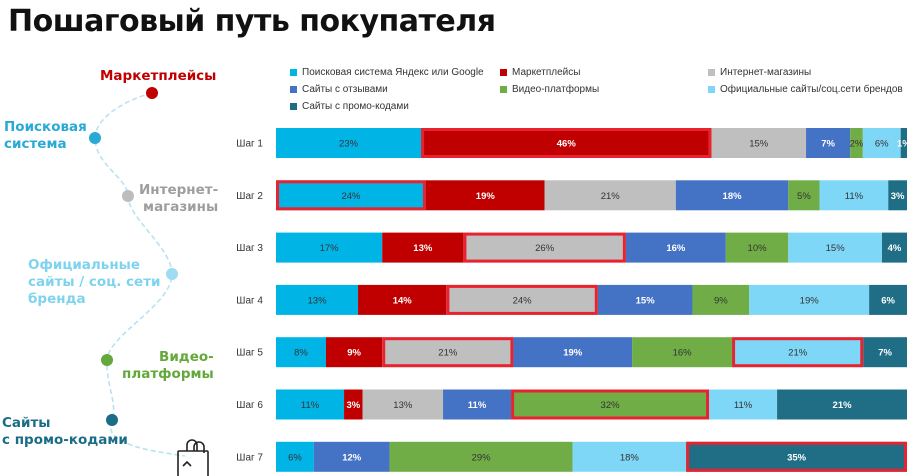  I want to click on stage-dot-promo, so click(112, 420).